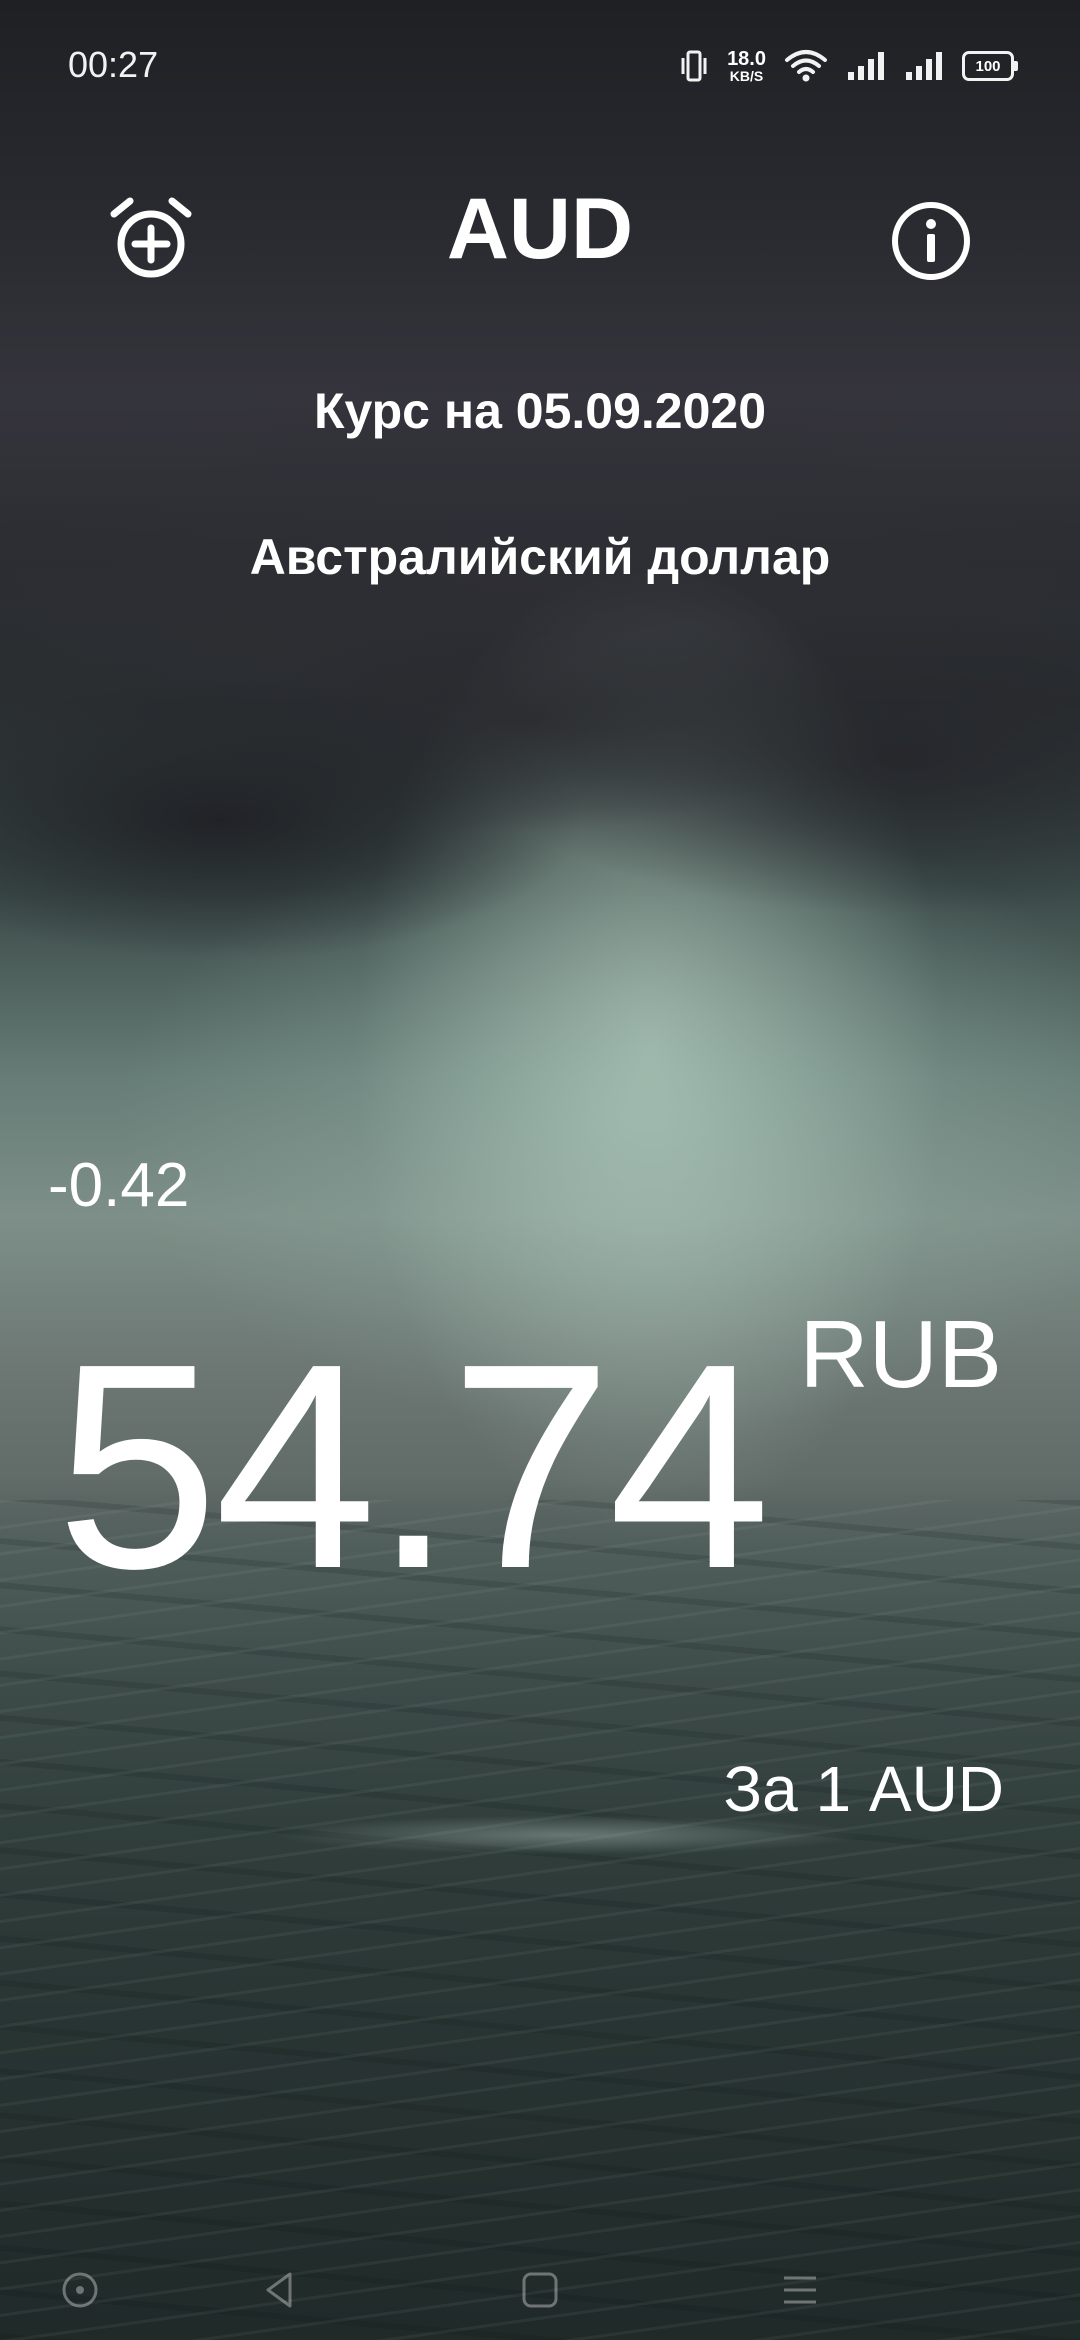 The height and width of the screenshot is (2340, 1080). I want to click on info-icon, so click(931, 241).